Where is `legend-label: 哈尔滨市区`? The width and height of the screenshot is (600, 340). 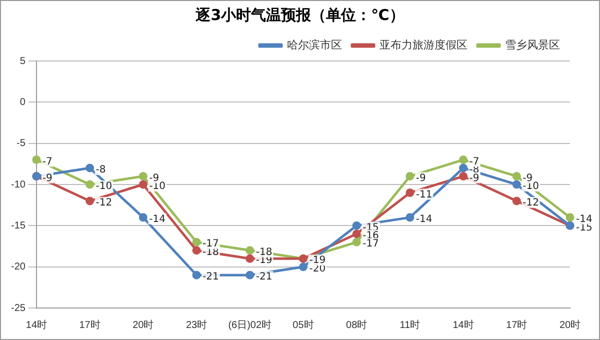 legend-label: 哈尔滨市区 is located at coordinates (314, 45).